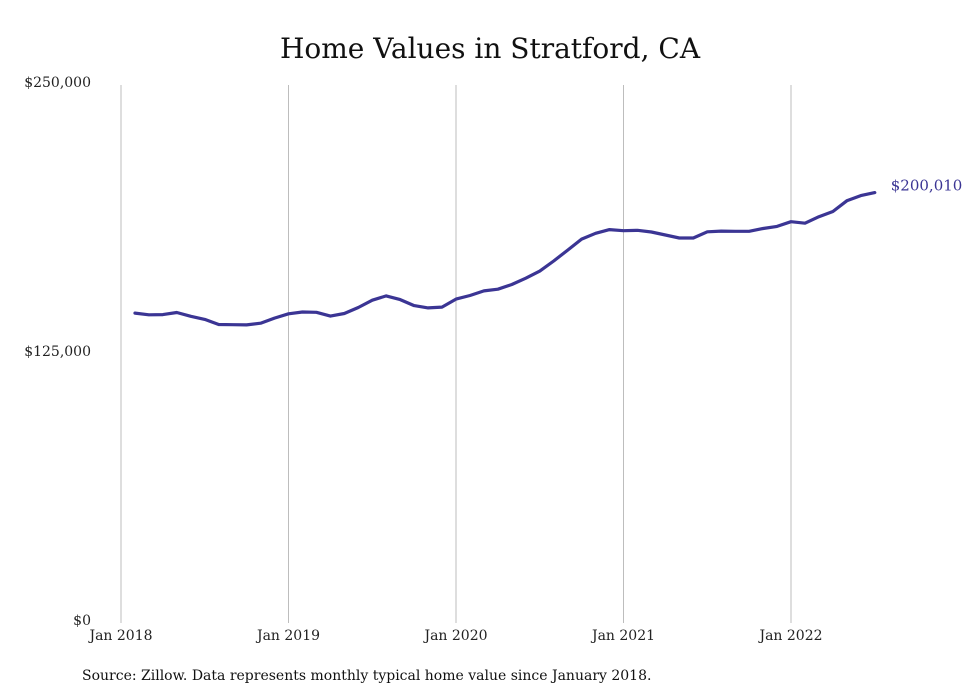 The height and width of the screenshot is (699, 980). What do you see at coordinates (927, 186) in the screenshot?
I see `end-value-label: $200,010` at bounding box center [927, 186].